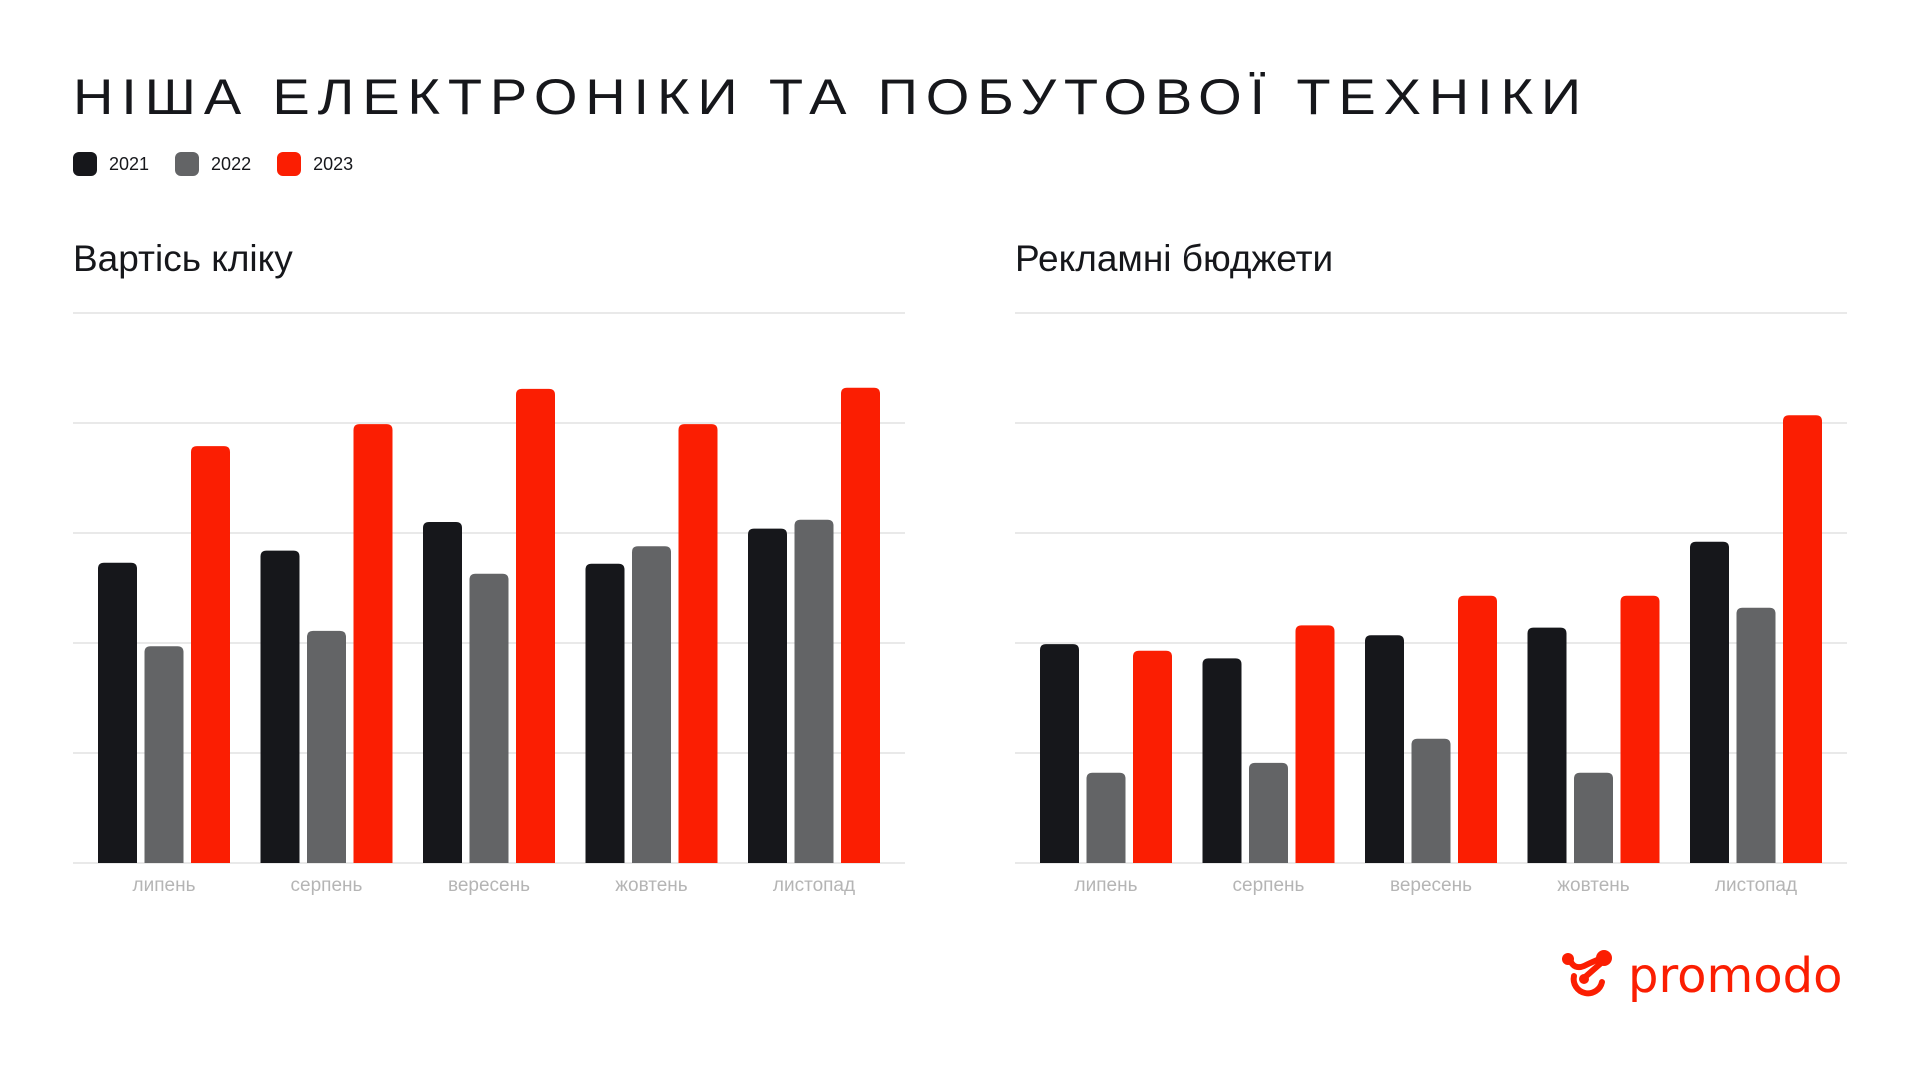 The width and height of the screenshot is (1920, 1080). Describe the element at coordinates (1735, 976) in the screenshot. I see `logo-text: promodo` at that location.